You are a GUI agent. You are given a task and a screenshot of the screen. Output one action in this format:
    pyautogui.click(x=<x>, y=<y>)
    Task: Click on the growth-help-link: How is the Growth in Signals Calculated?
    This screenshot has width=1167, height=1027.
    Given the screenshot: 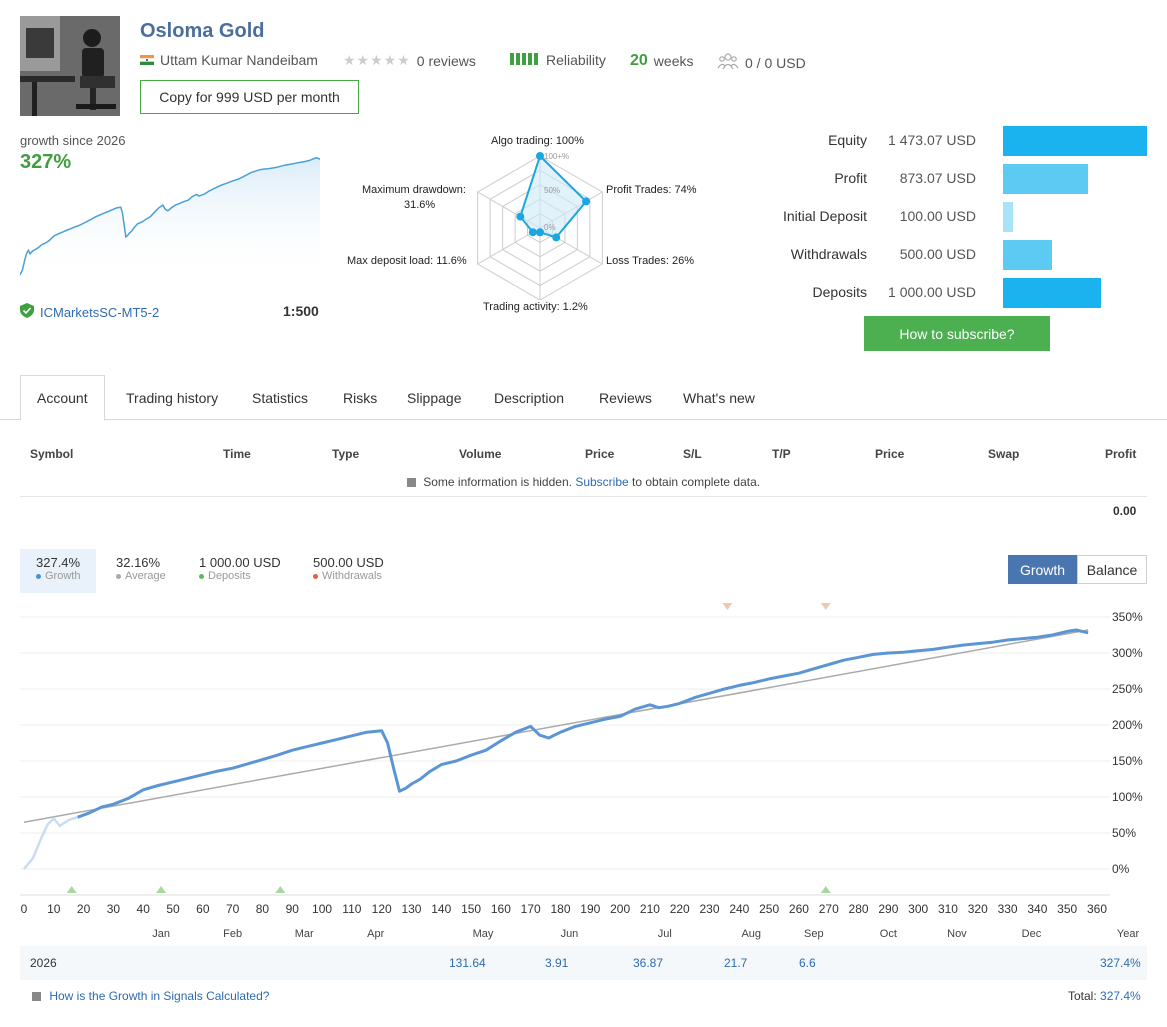 What is the action you would take?
    pyautogui.click(x=150, y=996)
    